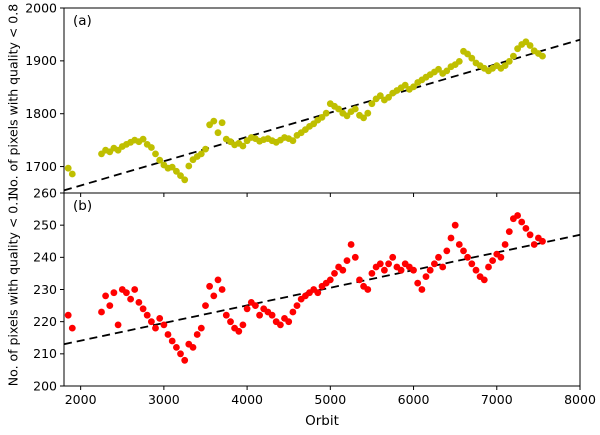 The height and width of the screenshot is (435, 600). I want to click on y-tick-label: 2000, so click(41, 7).